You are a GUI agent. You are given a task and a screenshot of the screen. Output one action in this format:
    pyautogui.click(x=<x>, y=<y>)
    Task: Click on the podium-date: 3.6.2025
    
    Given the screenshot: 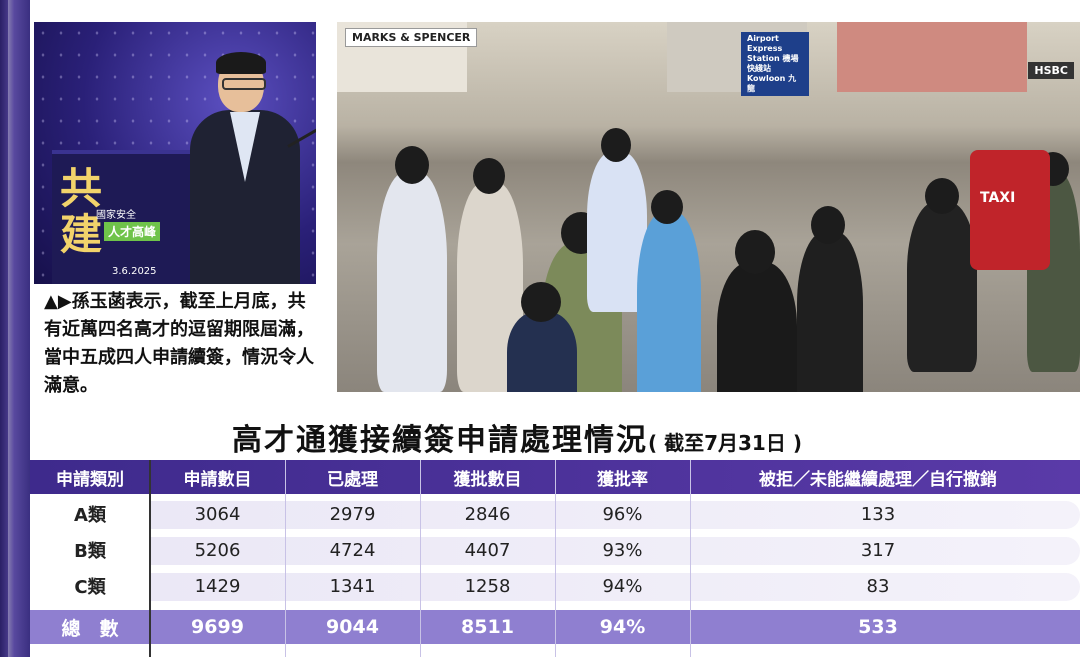 What is the action you would take?
    pyautogui.click(x=134, y=271)
    